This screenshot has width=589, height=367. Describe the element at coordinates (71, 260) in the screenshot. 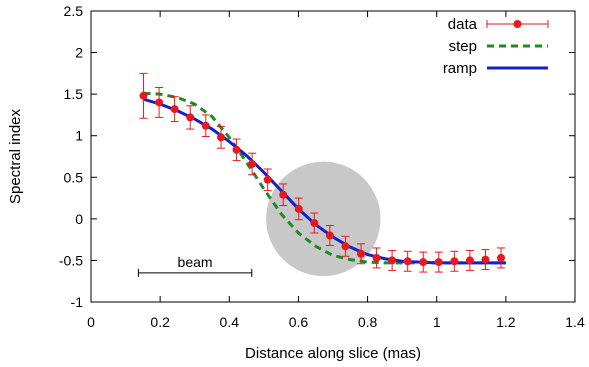

I see `y-tick-label: -0.5` at that location.